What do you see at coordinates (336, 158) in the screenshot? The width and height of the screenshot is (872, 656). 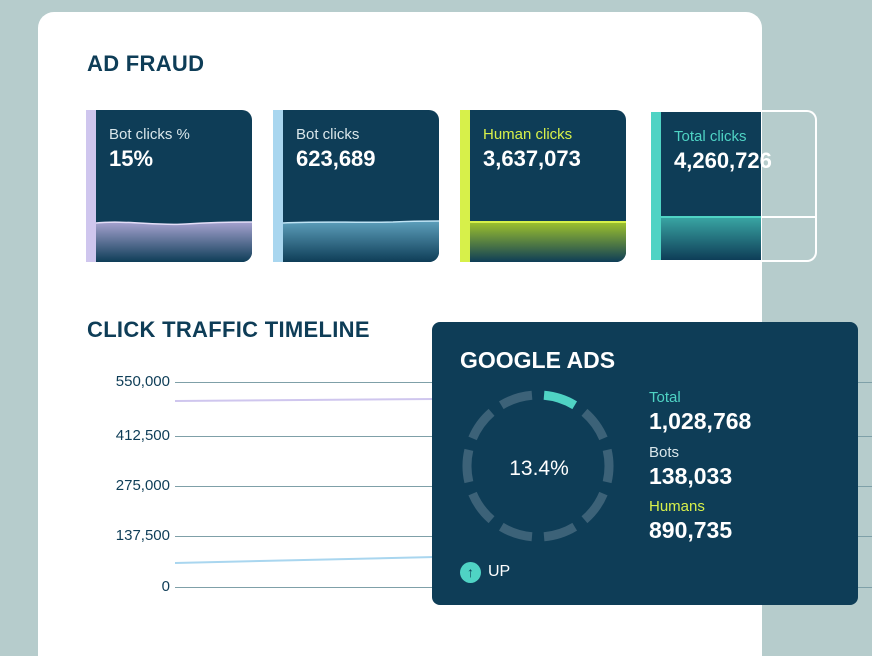 I see `card-value: 623,689` at bounding box center [336, 158].